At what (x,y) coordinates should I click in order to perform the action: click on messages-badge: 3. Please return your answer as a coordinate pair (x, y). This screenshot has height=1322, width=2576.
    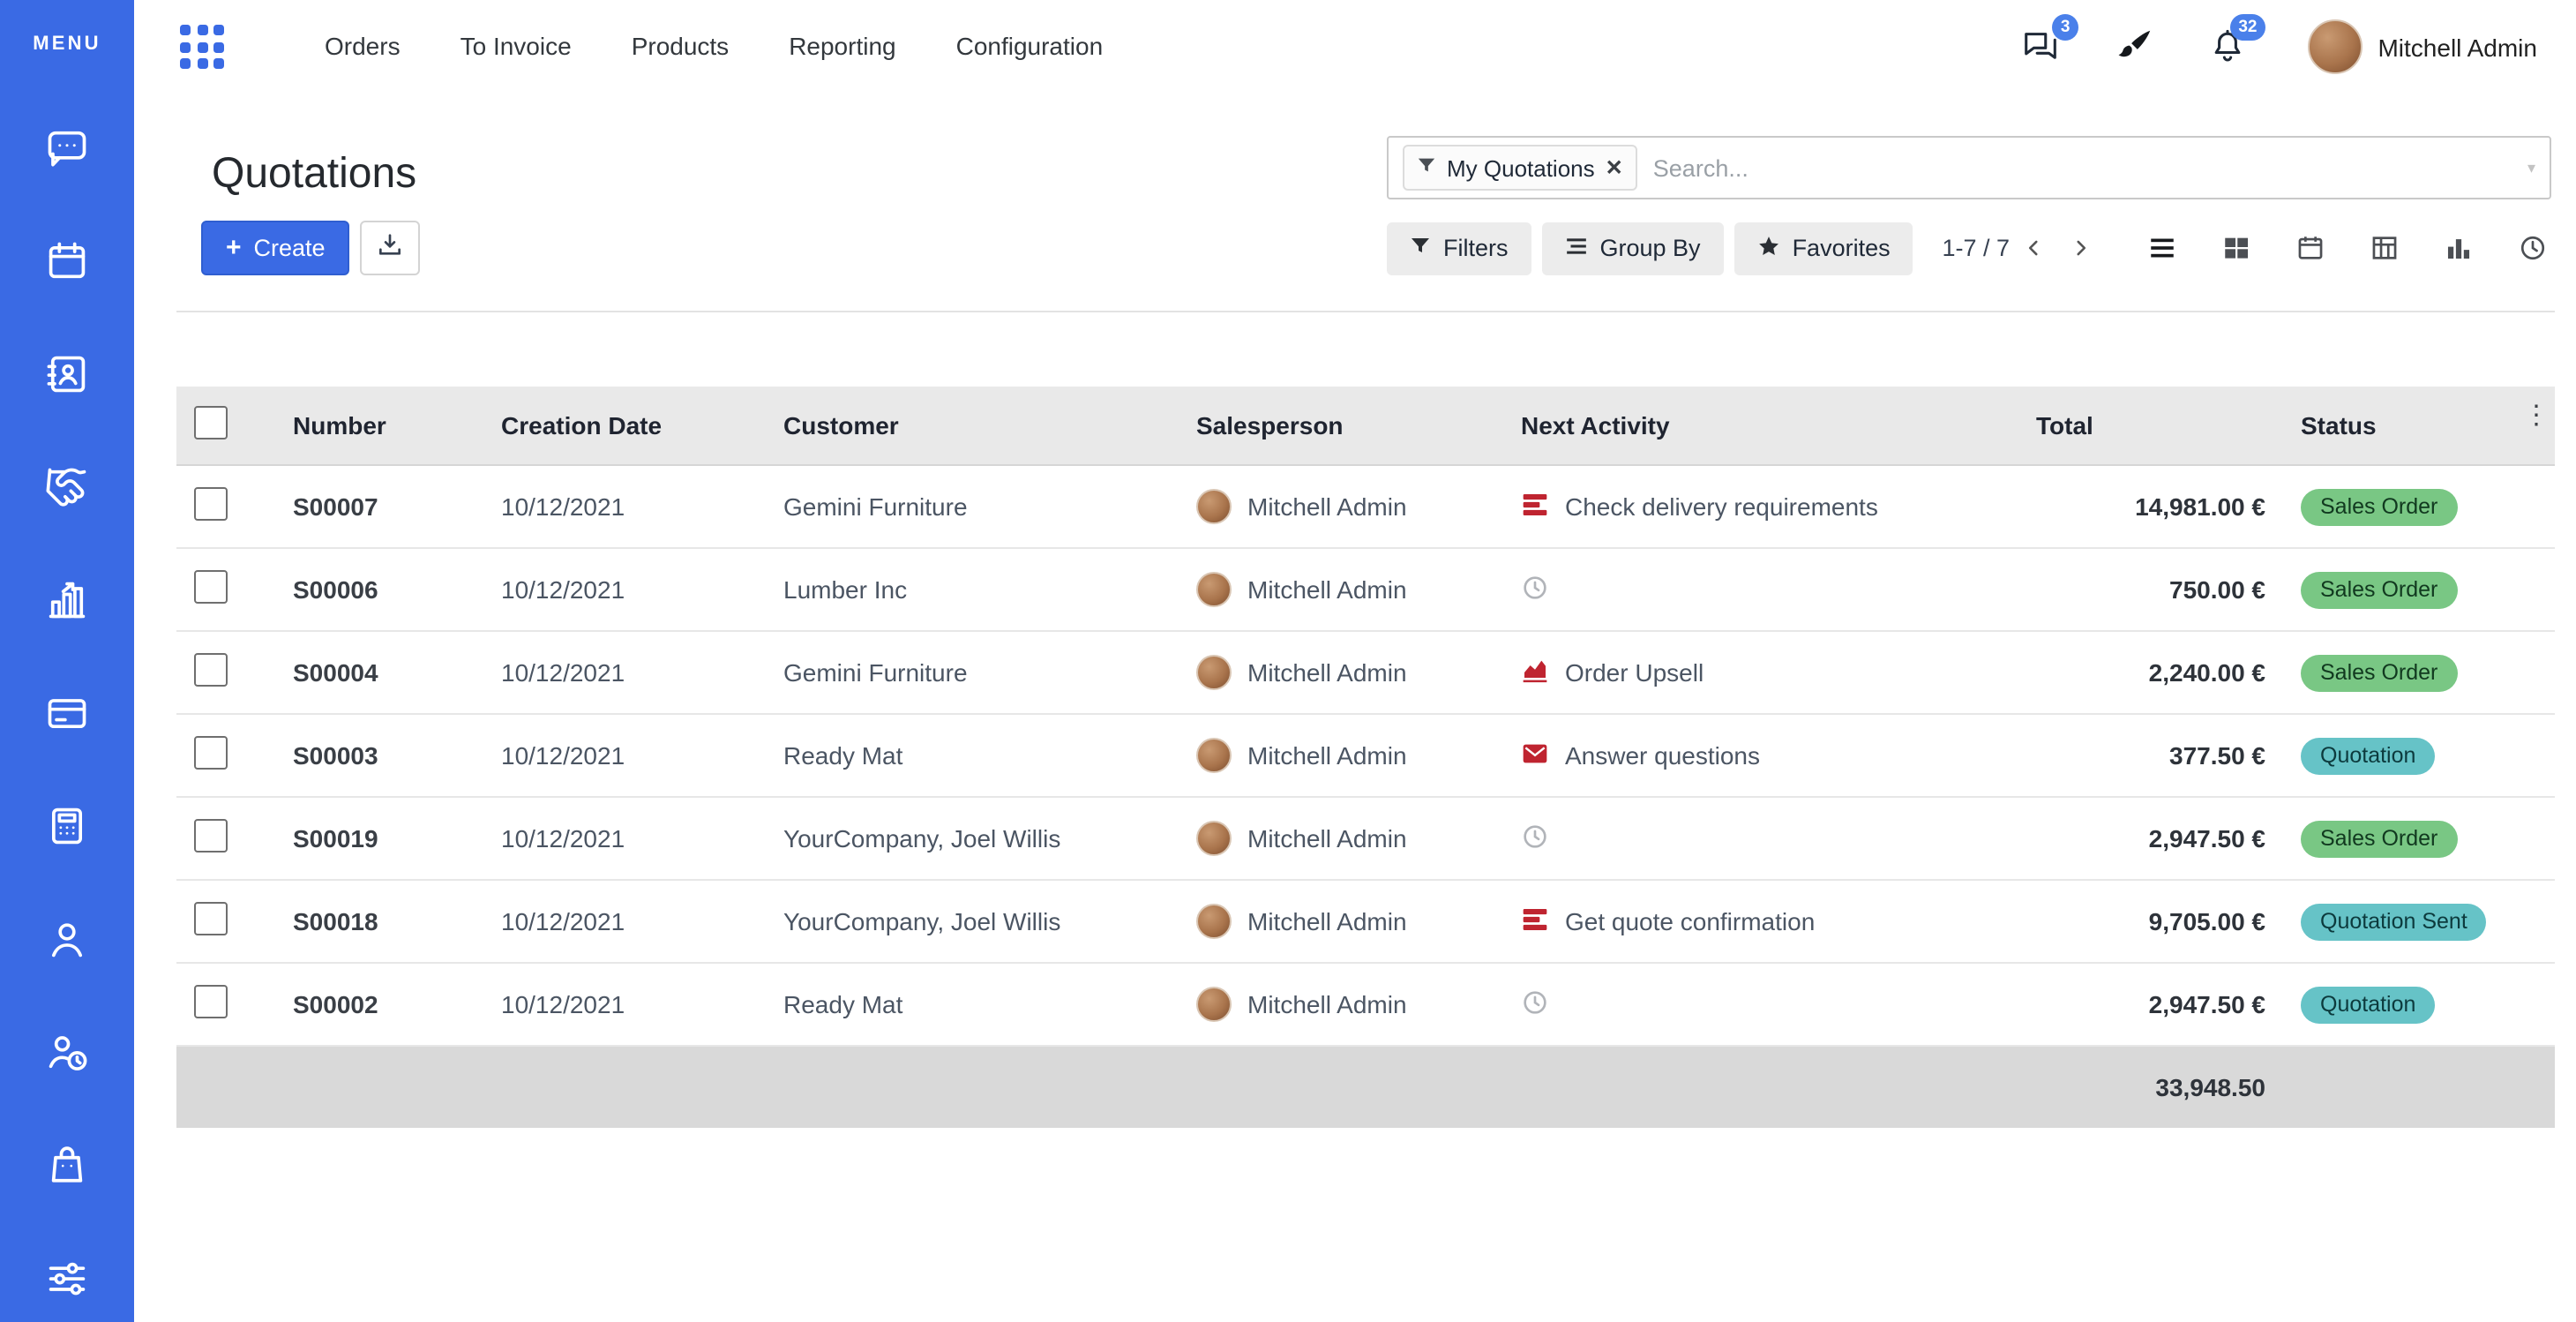
    Looking at the image, I should click on (2065, 27).